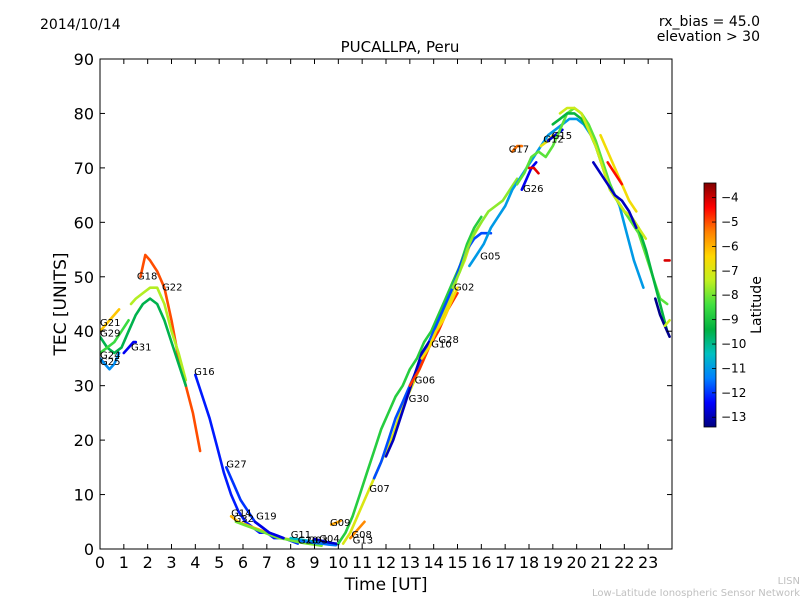 Image resolution: width=800 pixels, height=600 pixels. What do you see at coordinates (110, 323) in the screenshot?
I see `sat-label: G21` at bounding box center [110, 323].